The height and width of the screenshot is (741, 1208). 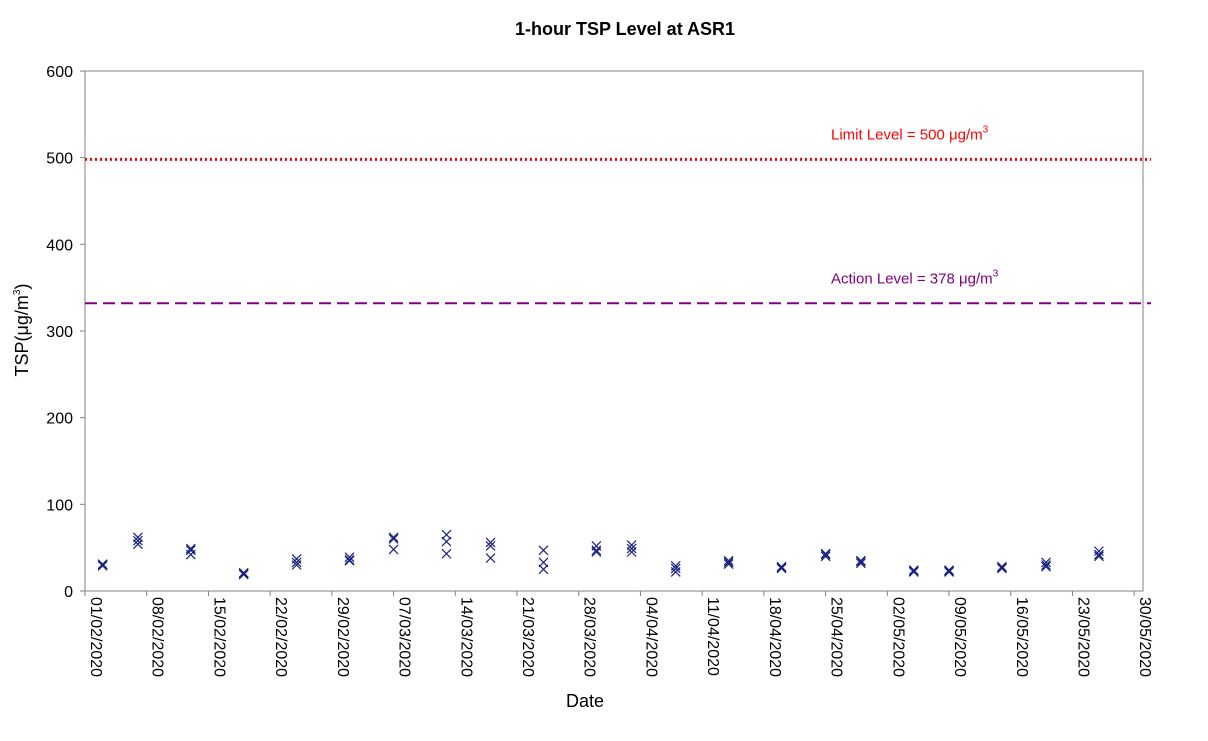 I want to click on y-tick-label: 600, so click(x=59, y=72).